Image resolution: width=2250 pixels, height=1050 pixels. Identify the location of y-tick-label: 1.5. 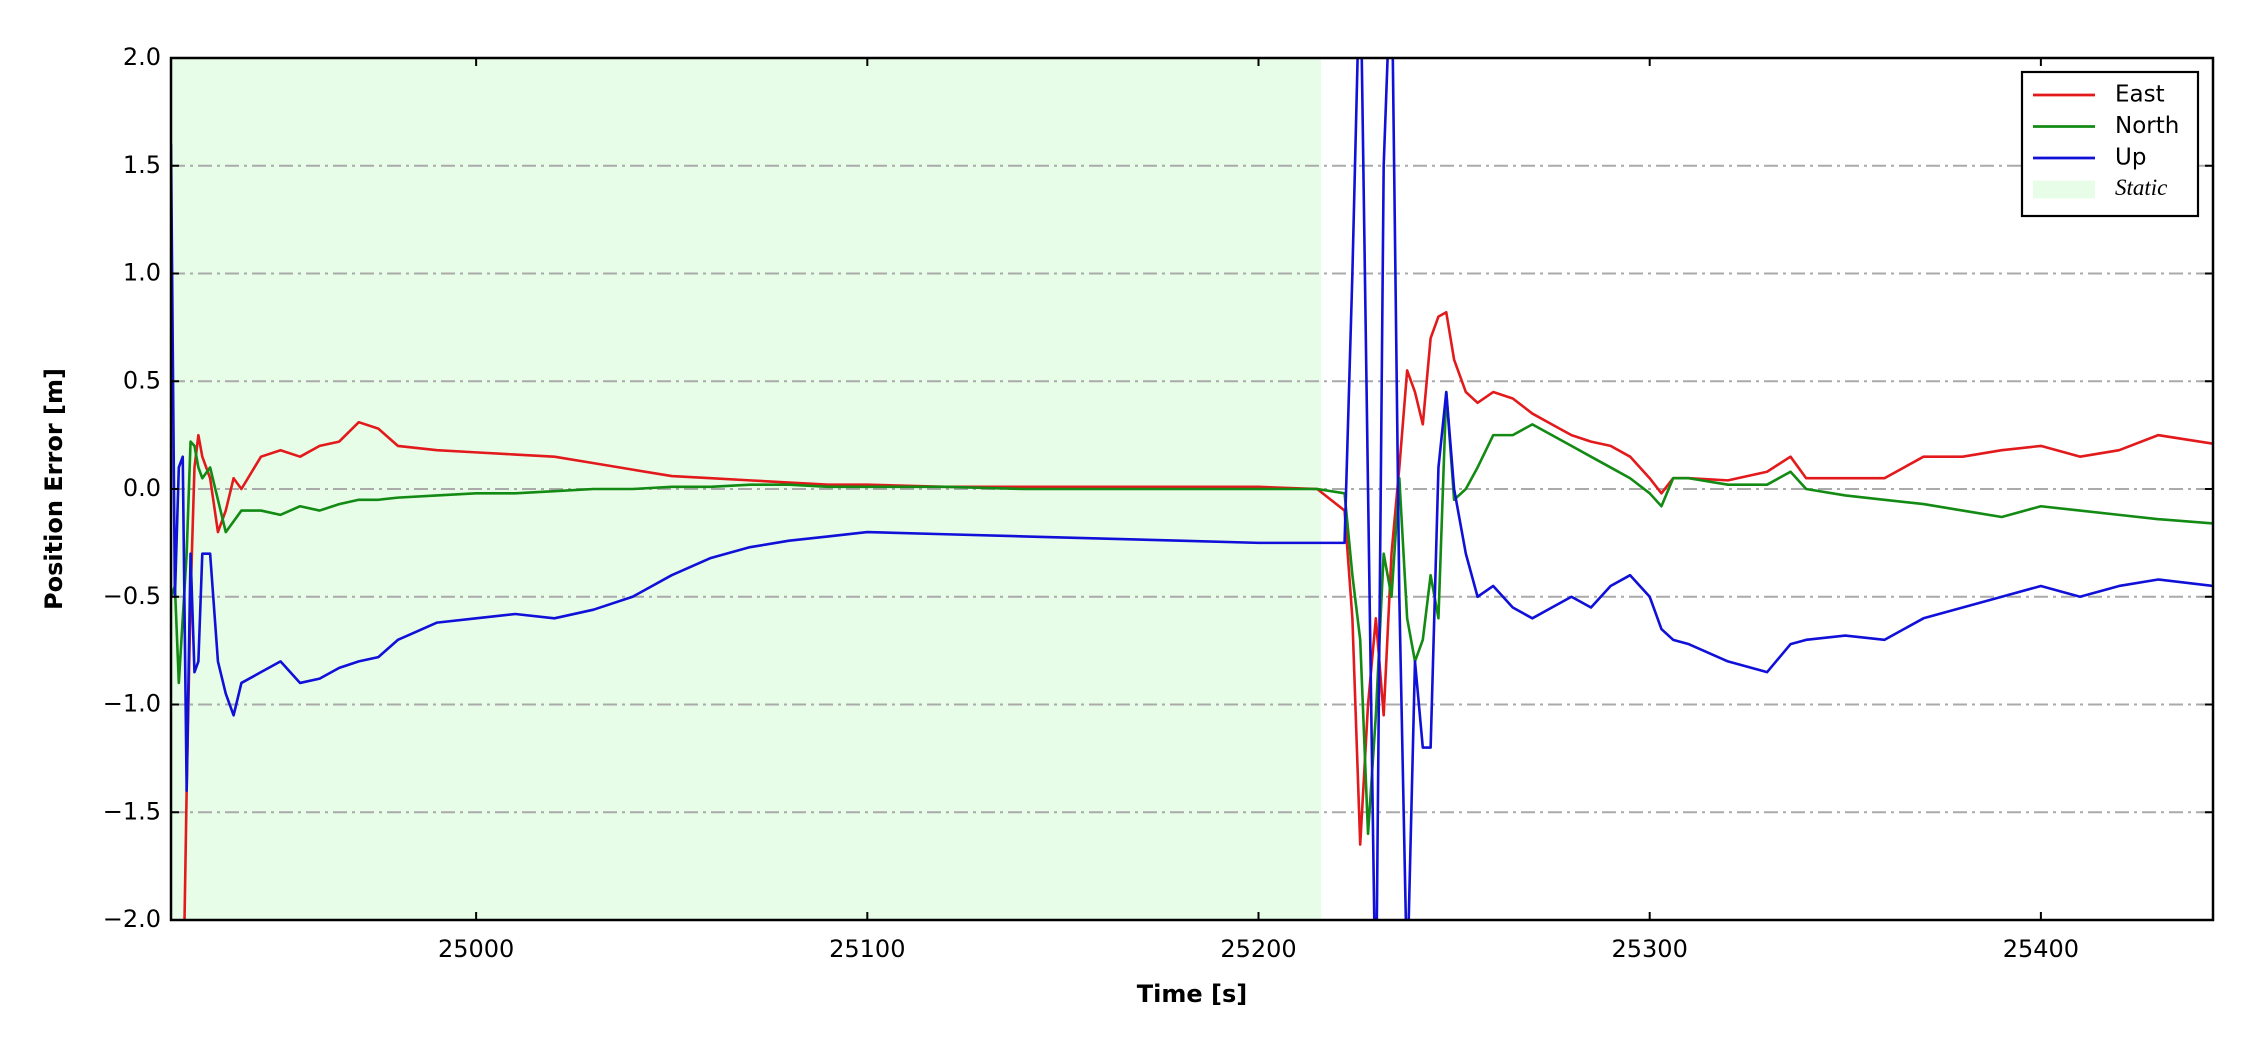
(142, 165).